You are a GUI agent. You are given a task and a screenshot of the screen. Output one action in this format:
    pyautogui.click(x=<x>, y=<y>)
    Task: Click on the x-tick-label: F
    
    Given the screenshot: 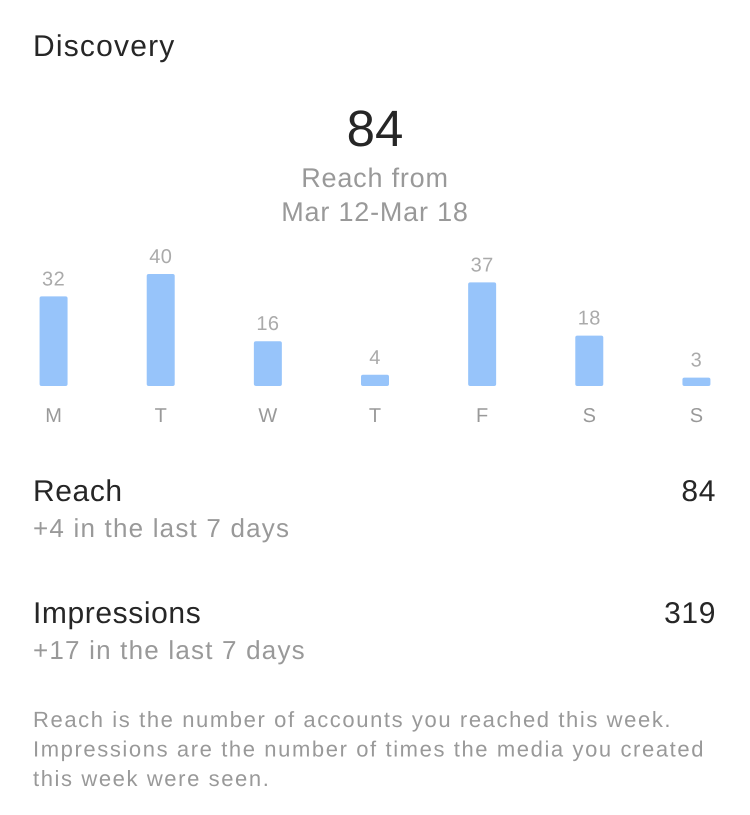 What is the action you would take?
    pyautogui.click(x=482, y=416)
    